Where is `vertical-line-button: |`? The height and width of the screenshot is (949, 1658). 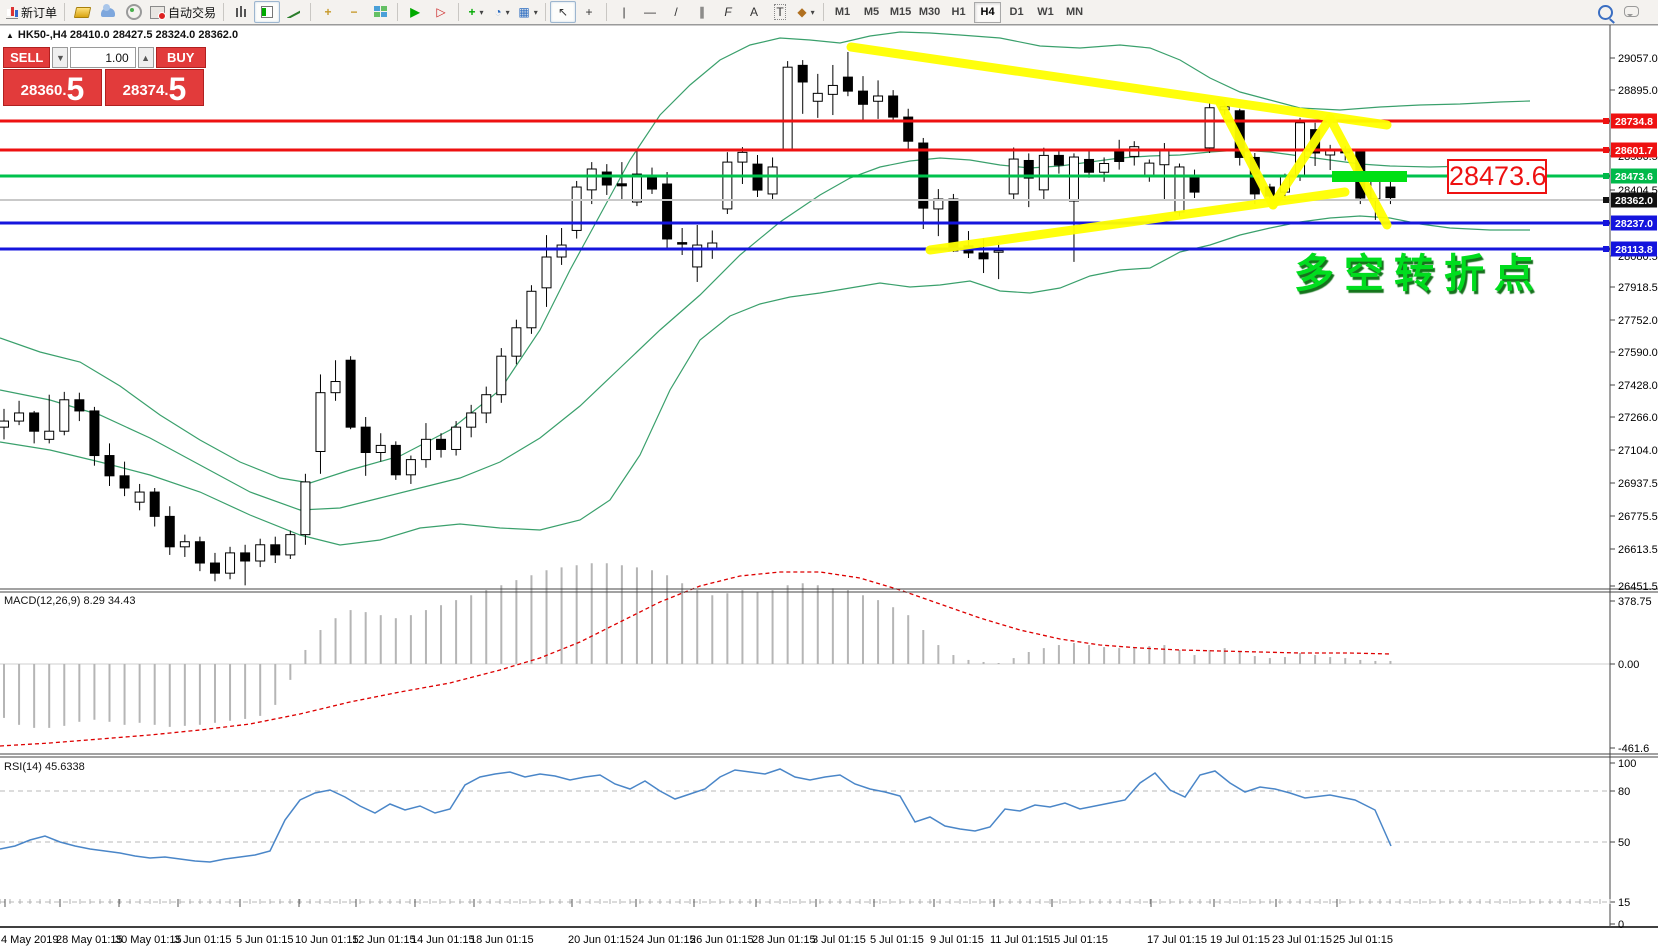 vertical-line-button: | is located at coordinates (624, 12).